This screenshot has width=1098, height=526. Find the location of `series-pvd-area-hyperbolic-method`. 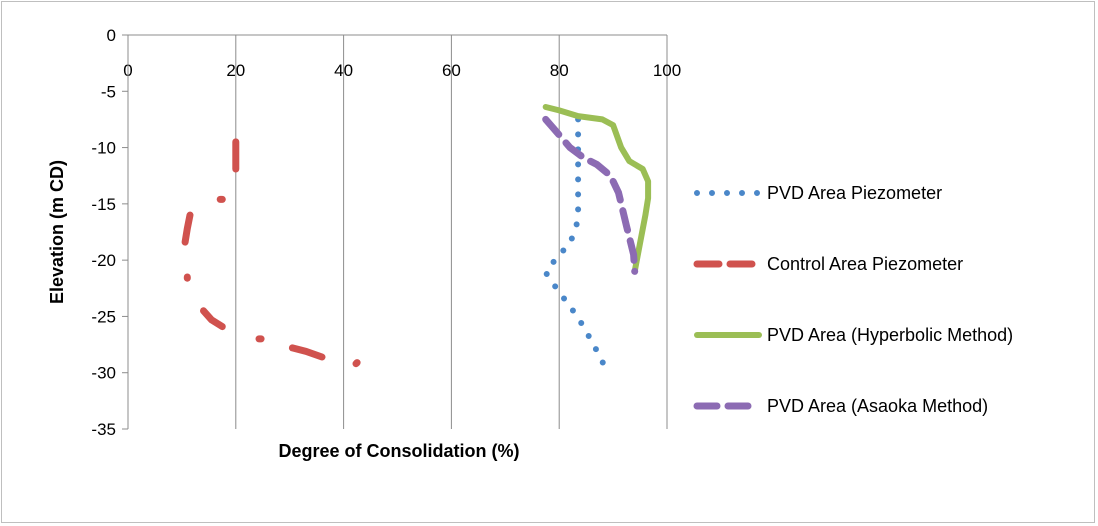

series-pvd-area-hyperbolic-method is located at coordinates (597, 189).